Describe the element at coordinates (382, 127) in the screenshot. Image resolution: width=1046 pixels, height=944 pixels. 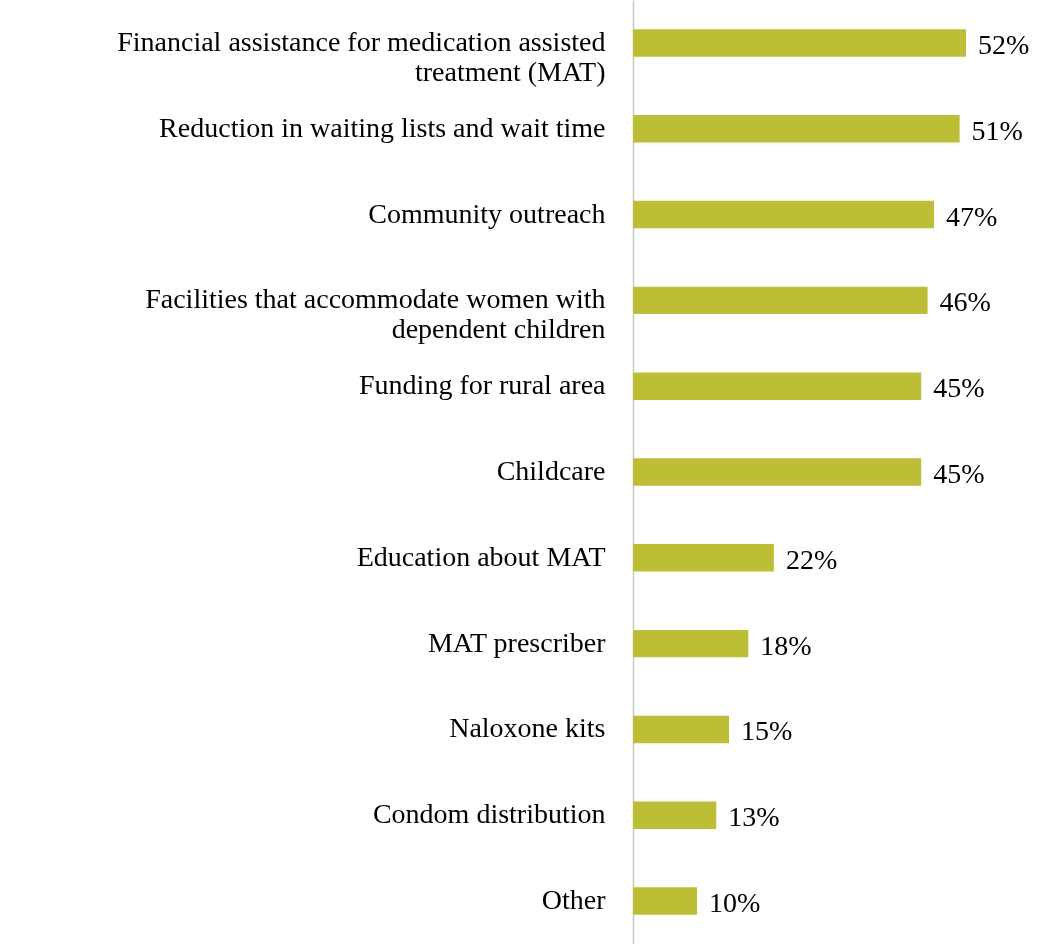
I see `y-tick-label: Reduction in waiting lists and wait time` at that location.